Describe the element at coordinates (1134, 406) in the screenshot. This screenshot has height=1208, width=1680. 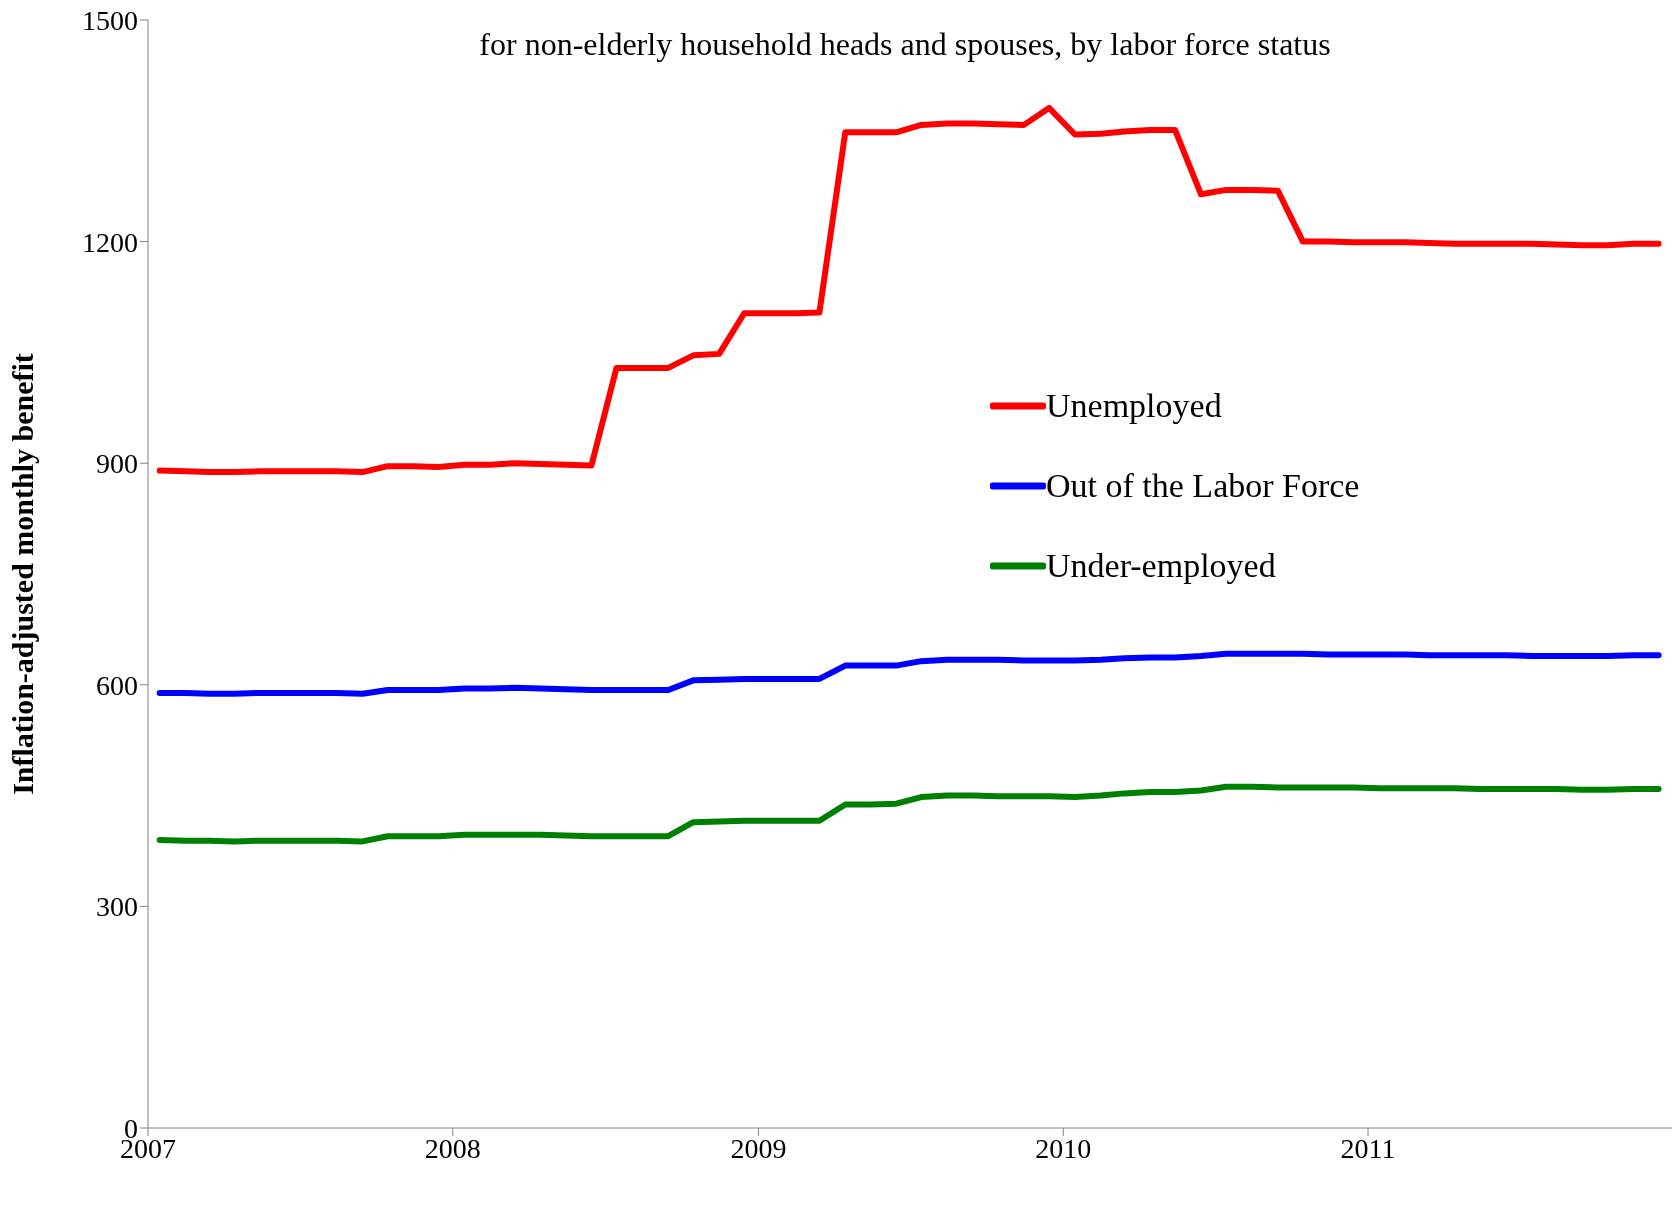
I see `legend-label: Unemployed` at that location.